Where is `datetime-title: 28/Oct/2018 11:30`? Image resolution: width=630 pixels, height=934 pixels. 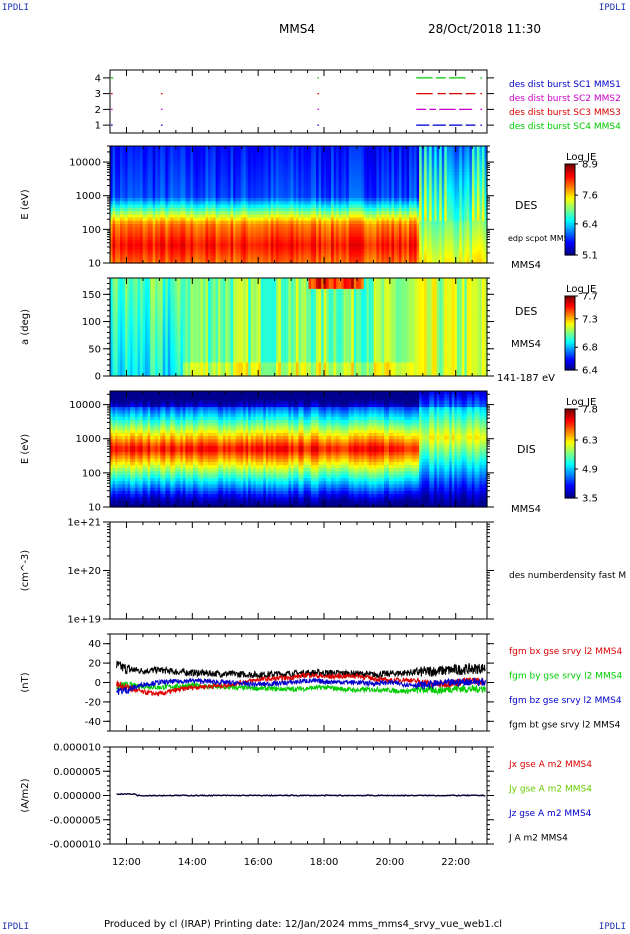 datetime-title: 28/Oct/2018 11:30 is located at coordinates (485, 29).